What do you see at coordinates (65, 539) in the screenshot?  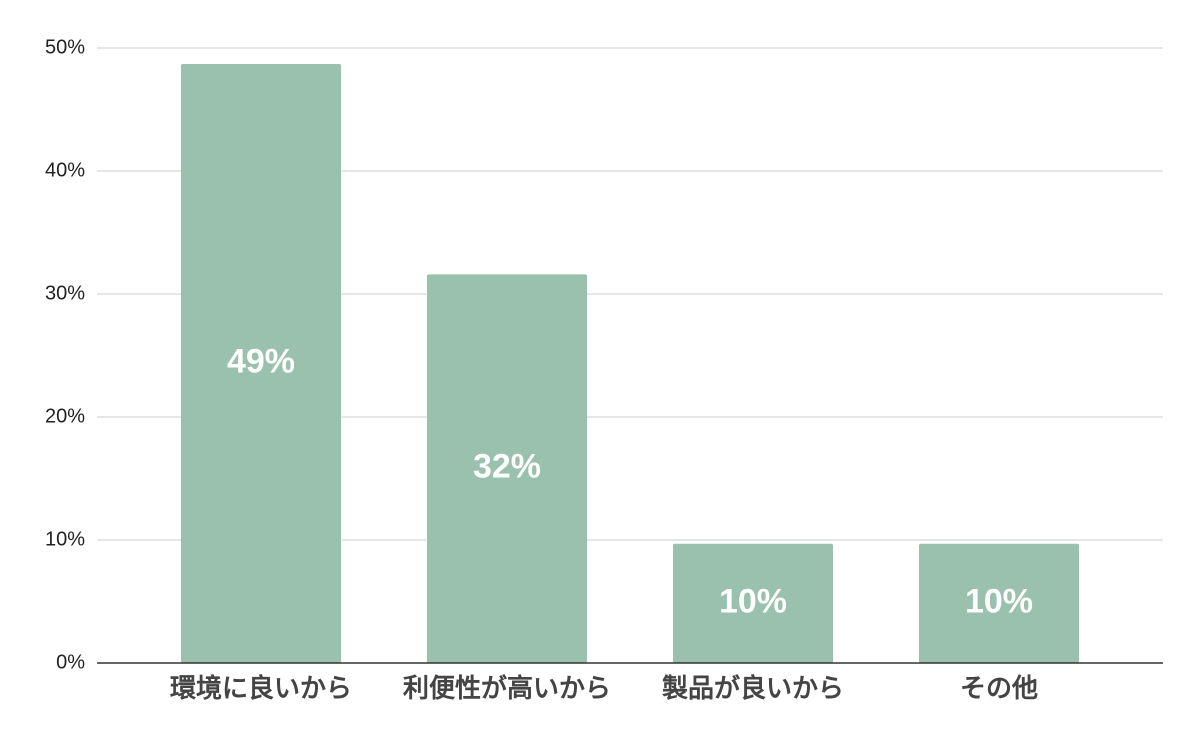 I see `y-tick-label: 10%` at bounding box center [65, 539].